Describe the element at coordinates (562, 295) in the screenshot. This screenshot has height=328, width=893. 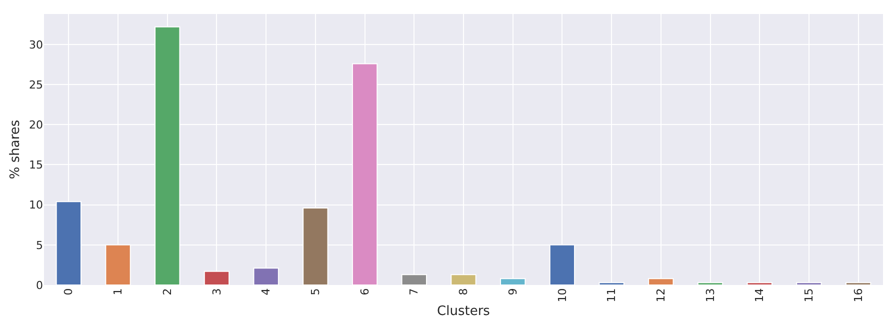
I see `x-tick-label: 10` at that location.